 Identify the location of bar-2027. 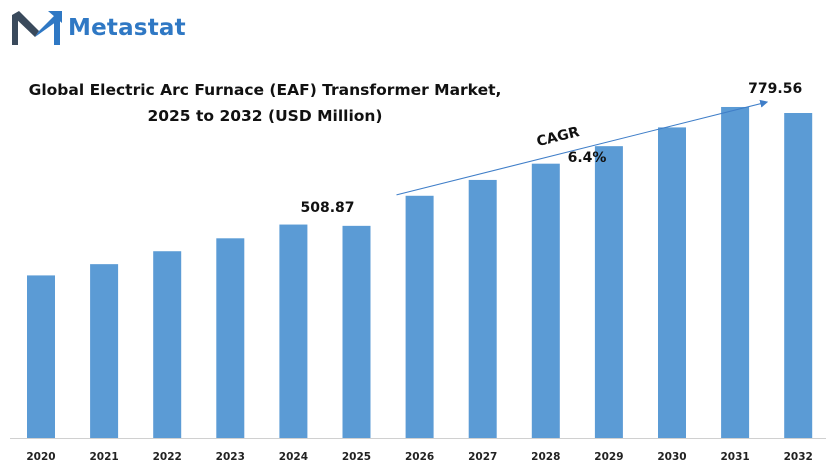
(482, 309).